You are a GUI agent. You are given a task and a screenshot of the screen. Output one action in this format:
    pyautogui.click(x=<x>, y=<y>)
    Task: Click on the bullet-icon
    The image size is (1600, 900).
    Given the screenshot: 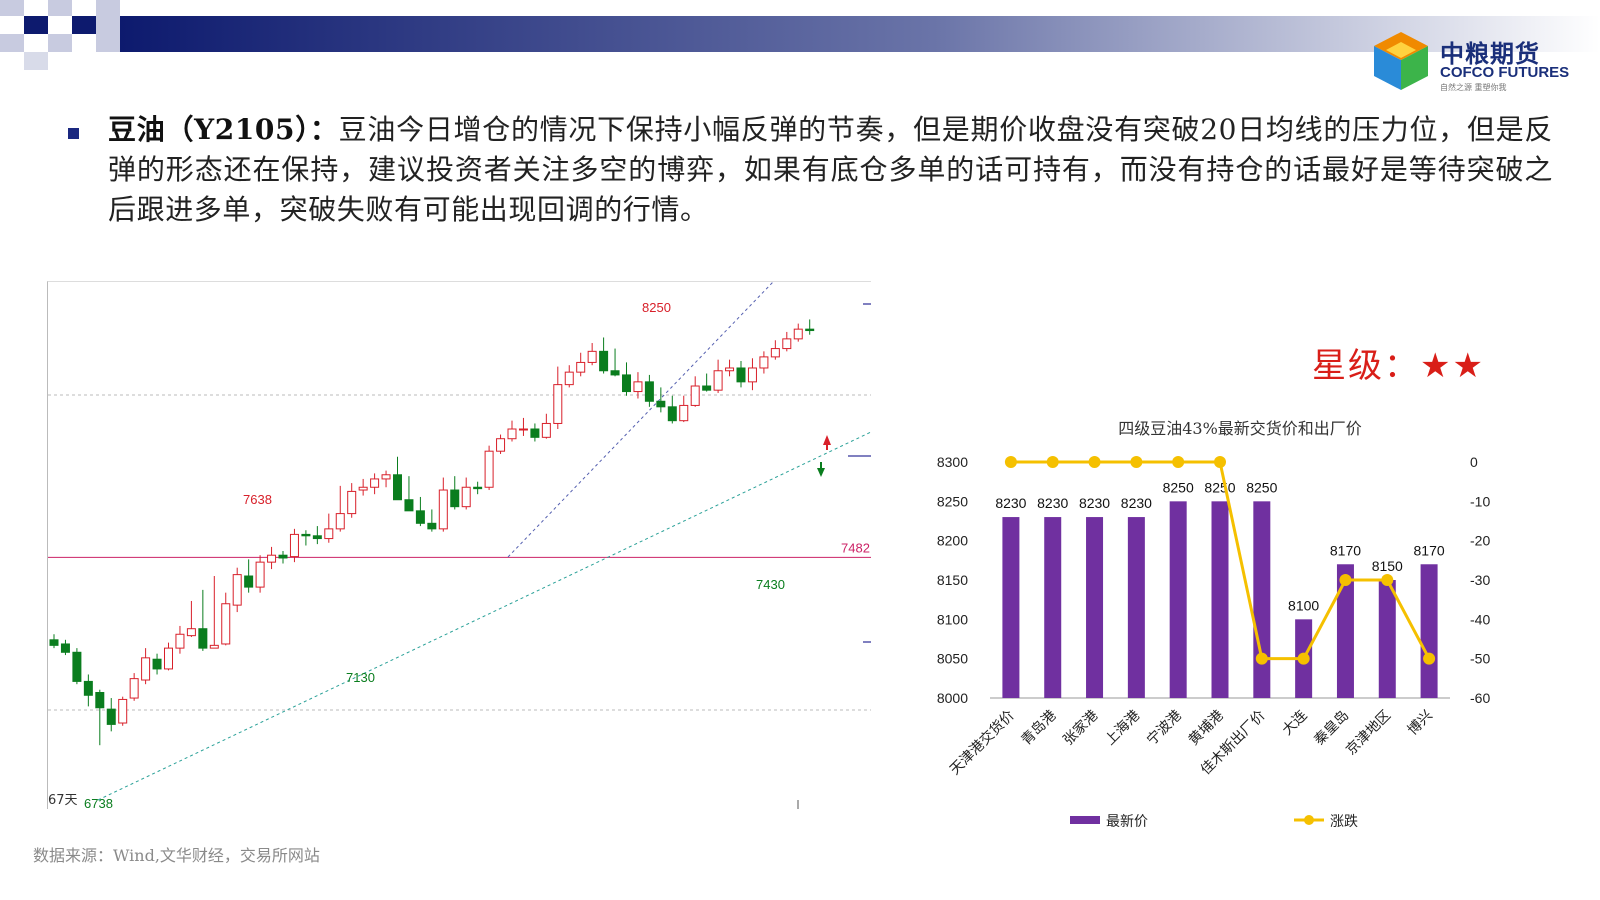 What is the action you would take?
    pyautogui.click(x=73, y=133)
    